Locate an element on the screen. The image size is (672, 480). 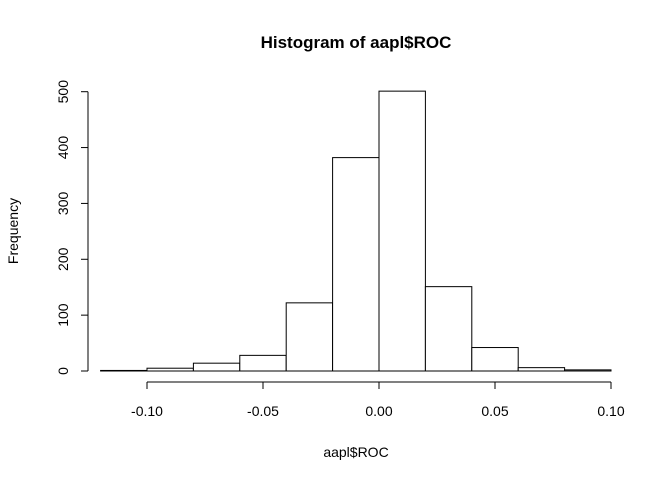
y-tick-label: 300 is located at coordinates (63, 204).